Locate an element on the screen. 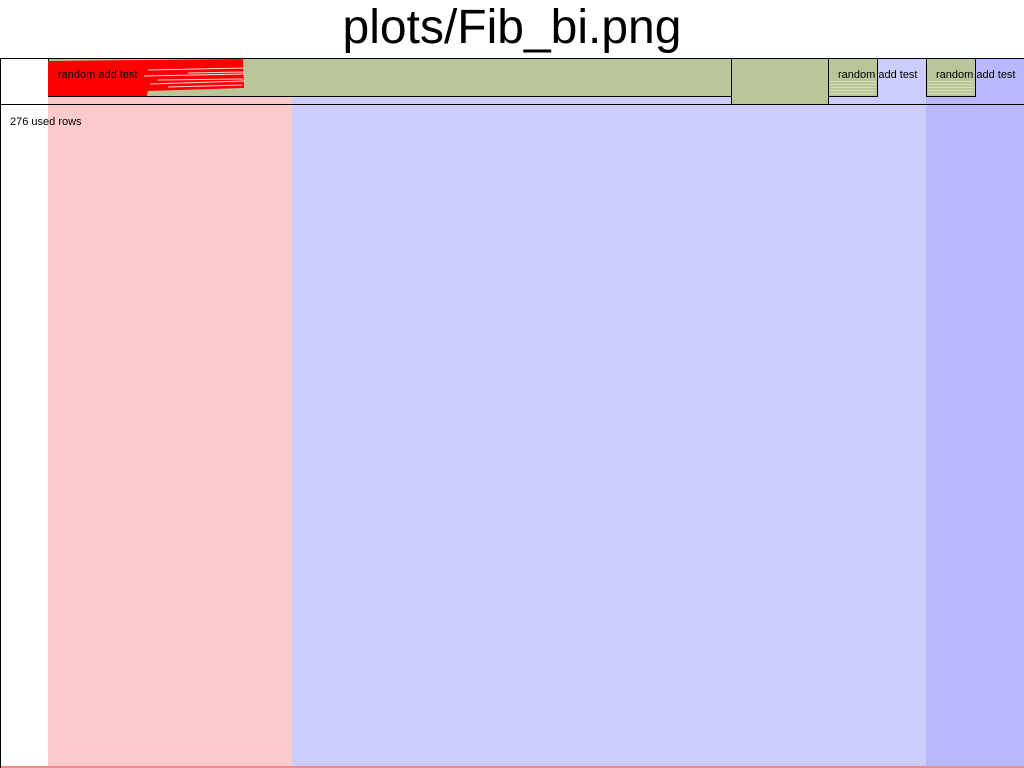  used-rows-stat: 276 used rows is located at coordinates (46, 122).